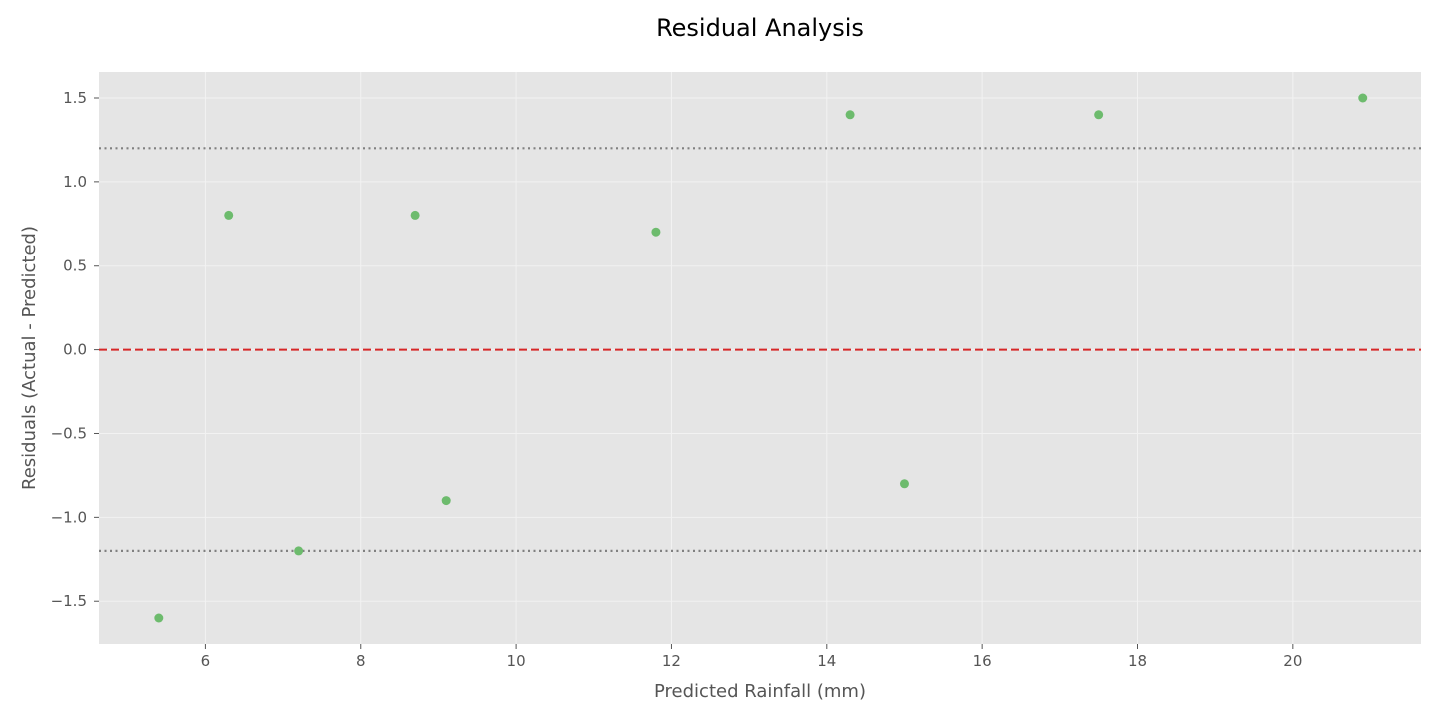 The height and width of the screenshot is (720, 1440). Describe the element at coordinates (69, 433) in the screenshot. I see `y-tick-label: −0.5` at that location.